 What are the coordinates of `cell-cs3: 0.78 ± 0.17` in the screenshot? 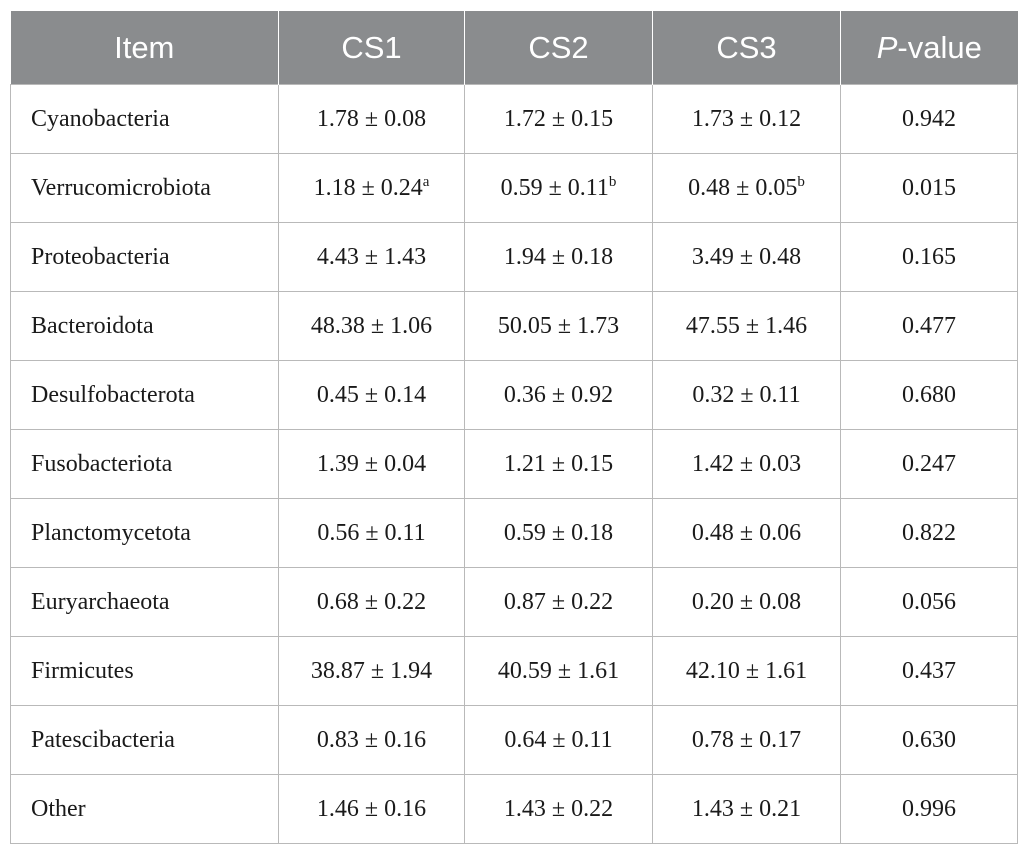 It's located at (746, 740).